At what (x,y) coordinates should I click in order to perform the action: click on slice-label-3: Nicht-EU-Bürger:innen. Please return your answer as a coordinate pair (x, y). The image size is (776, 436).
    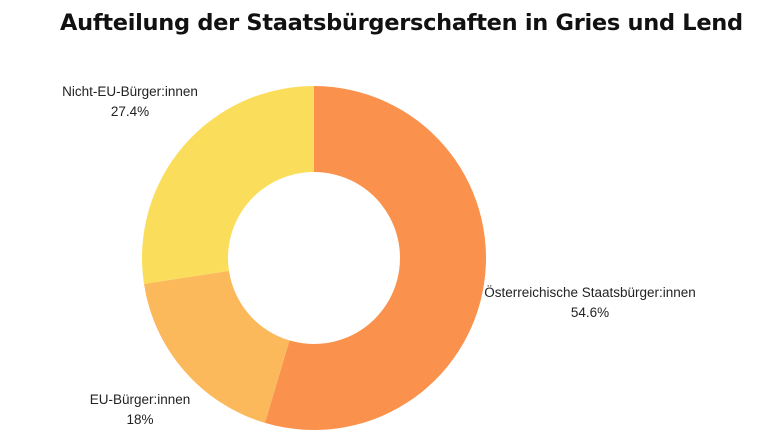
    Looking at the image, I should click on (130, 91).